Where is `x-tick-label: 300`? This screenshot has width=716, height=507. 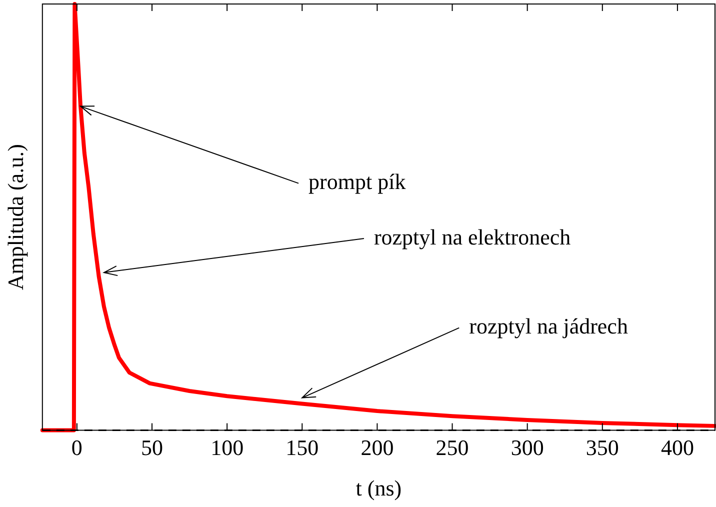 x-tick-label: 300 is located at coordinates (527, 447).